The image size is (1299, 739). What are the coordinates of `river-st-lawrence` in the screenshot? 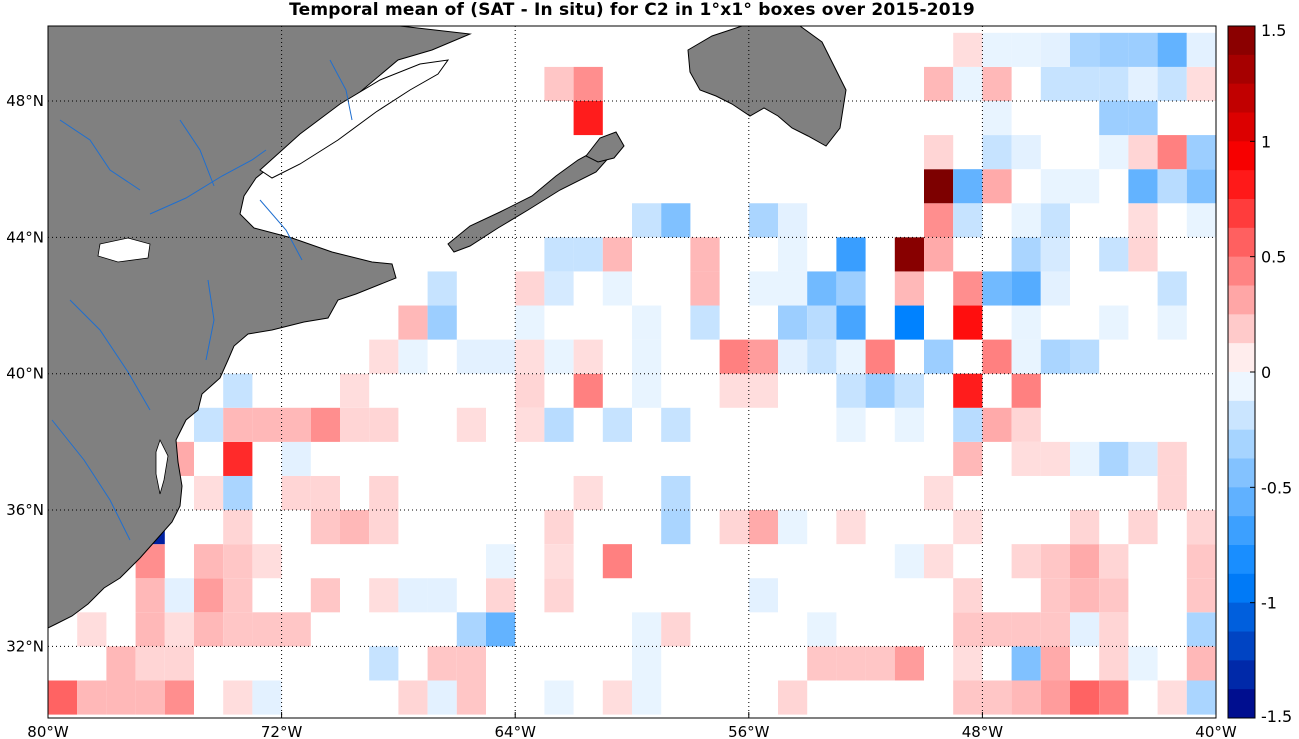 It's located at (208, 182).